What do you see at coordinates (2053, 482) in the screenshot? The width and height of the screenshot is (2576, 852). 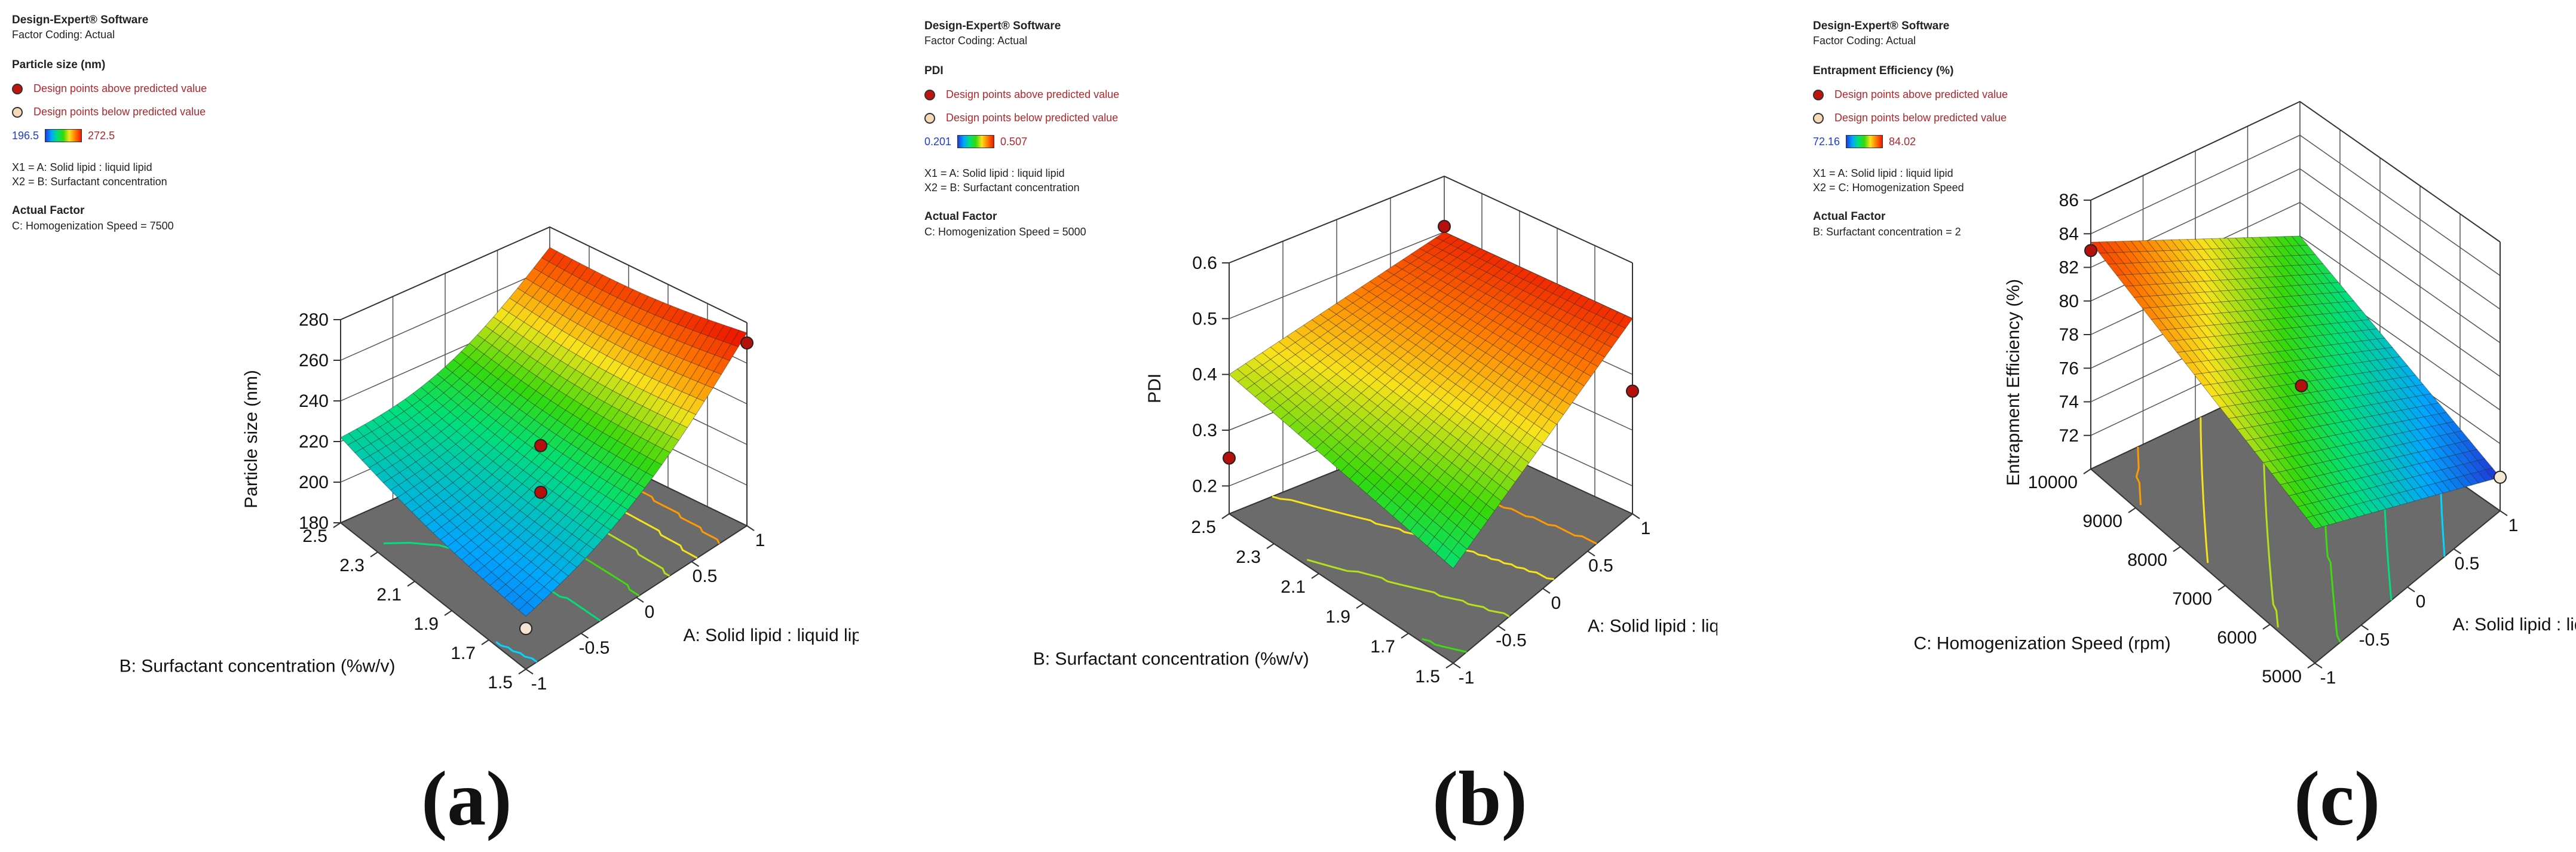 I see `y-tick-label: 10000` at bounding box center [2053, 482].